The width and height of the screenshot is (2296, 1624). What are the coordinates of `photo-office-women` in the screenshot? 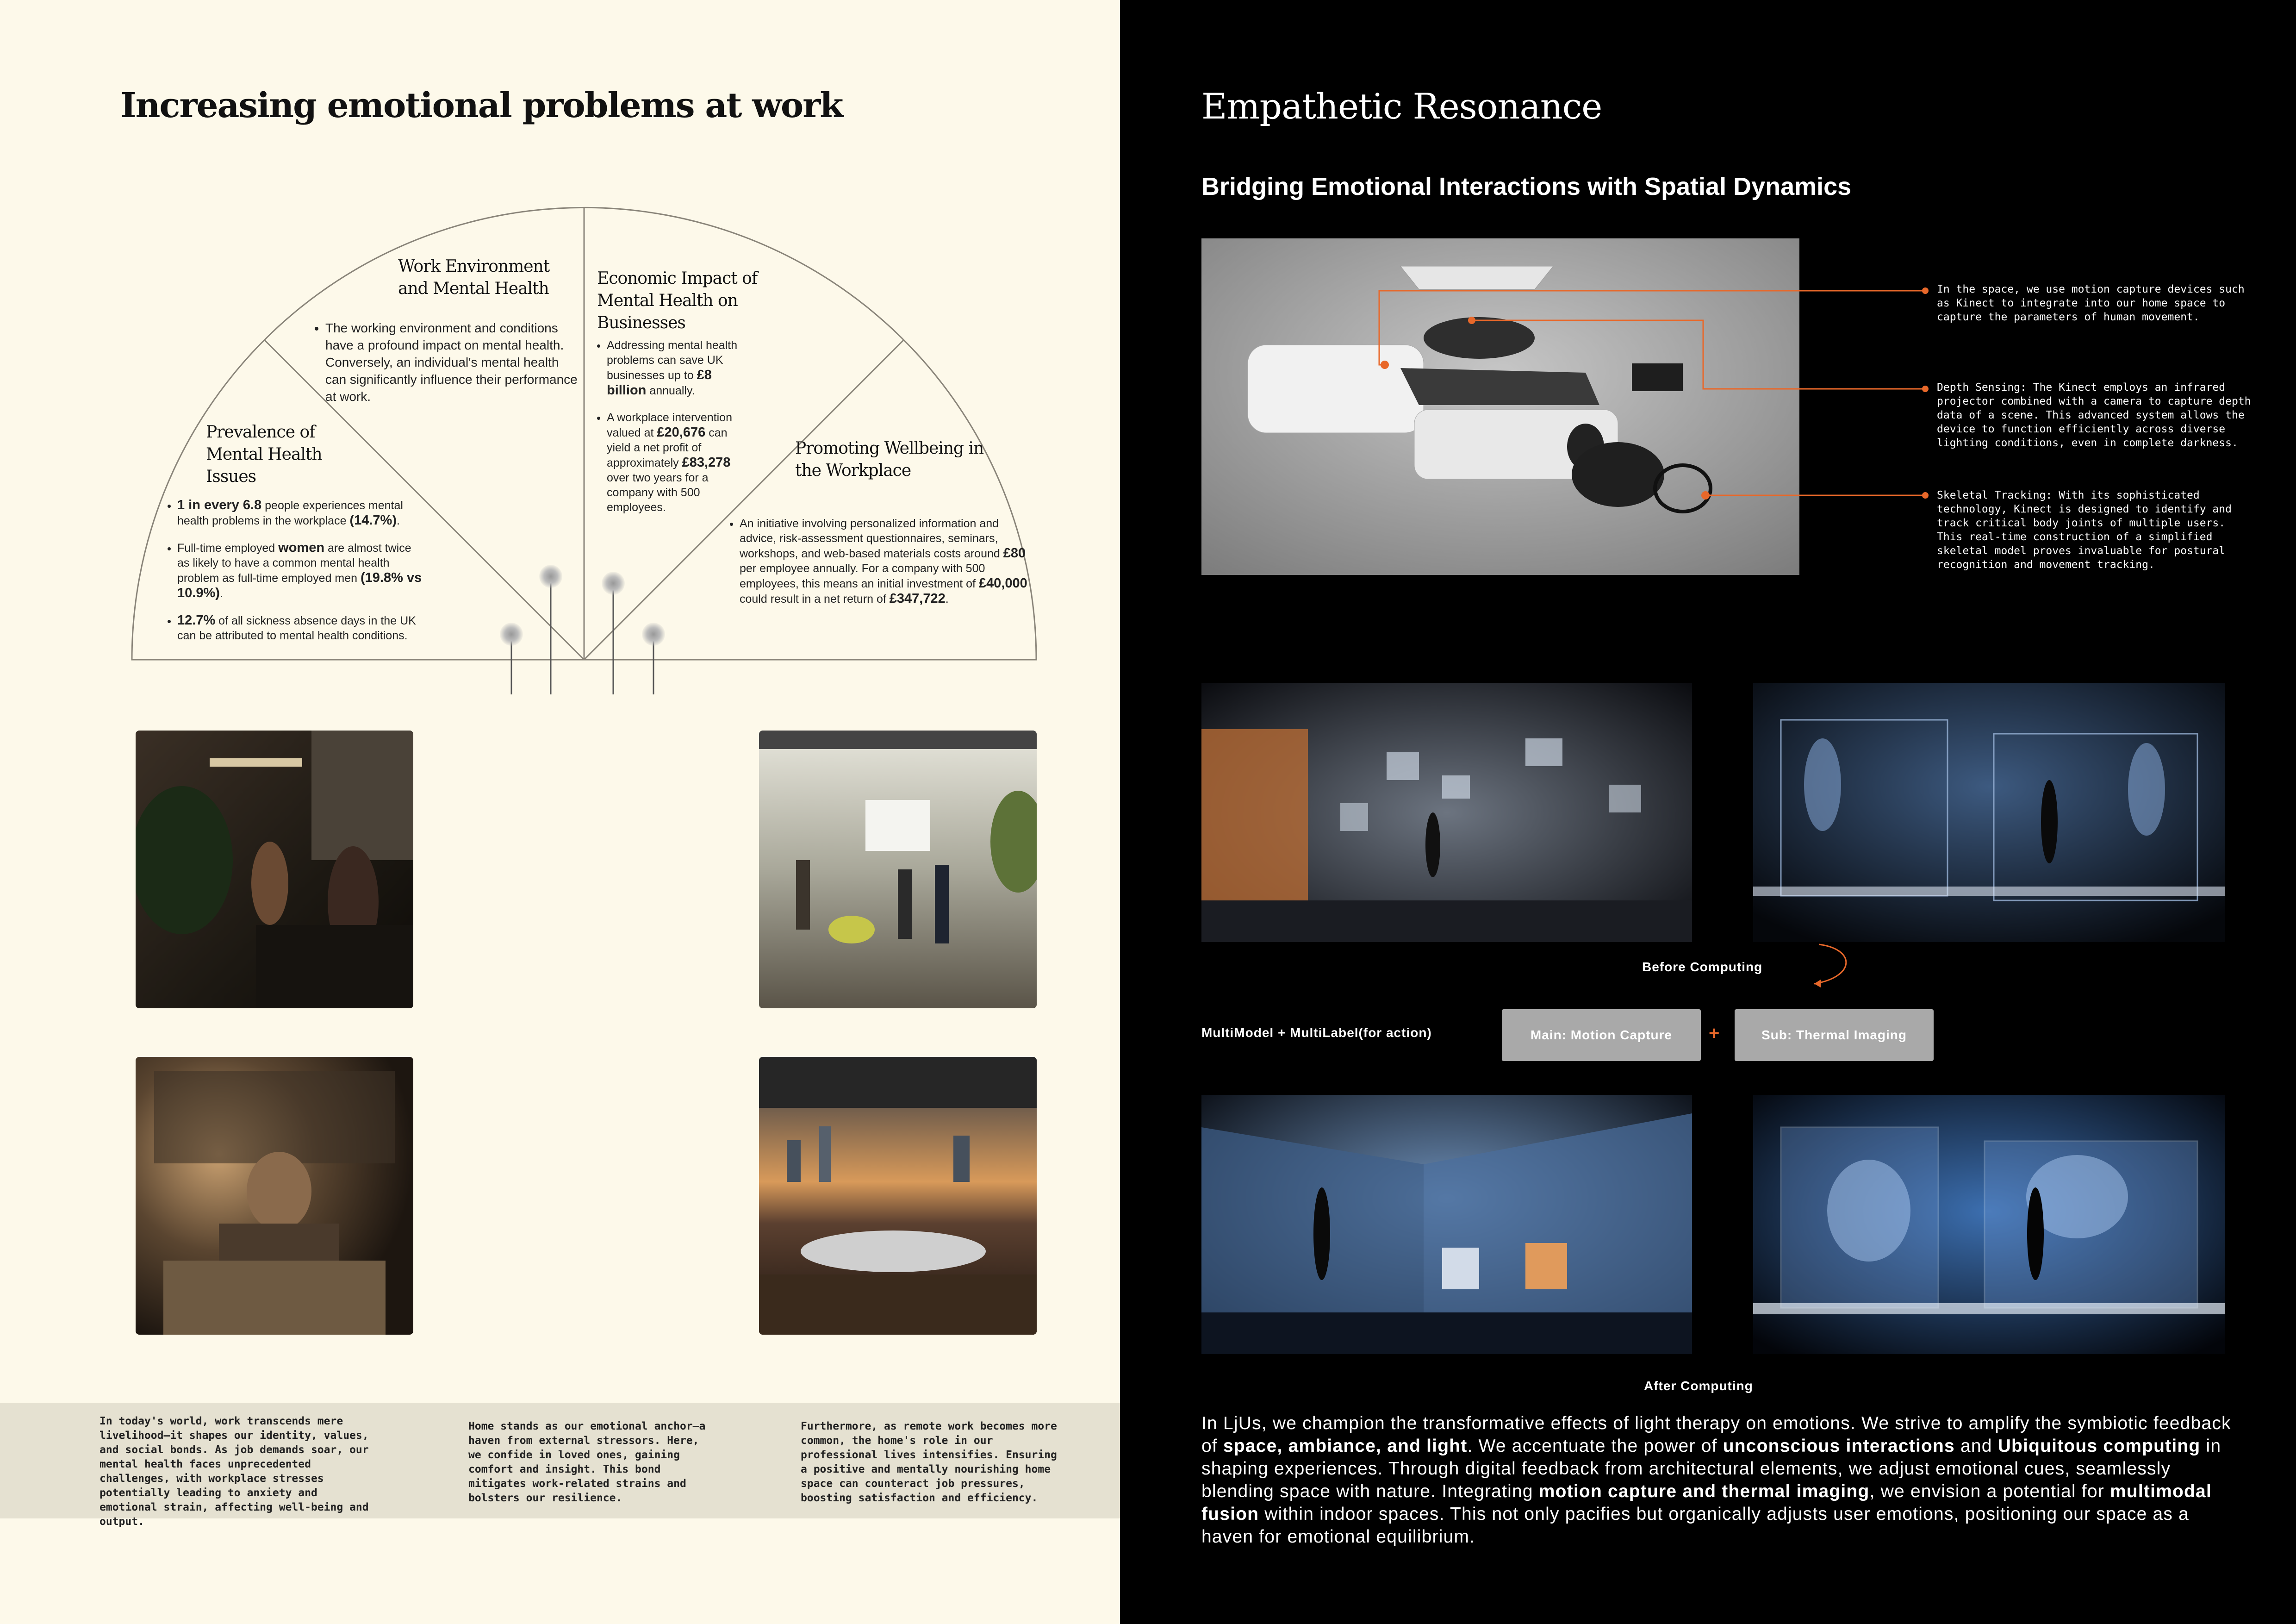 It's located at (274, 869).